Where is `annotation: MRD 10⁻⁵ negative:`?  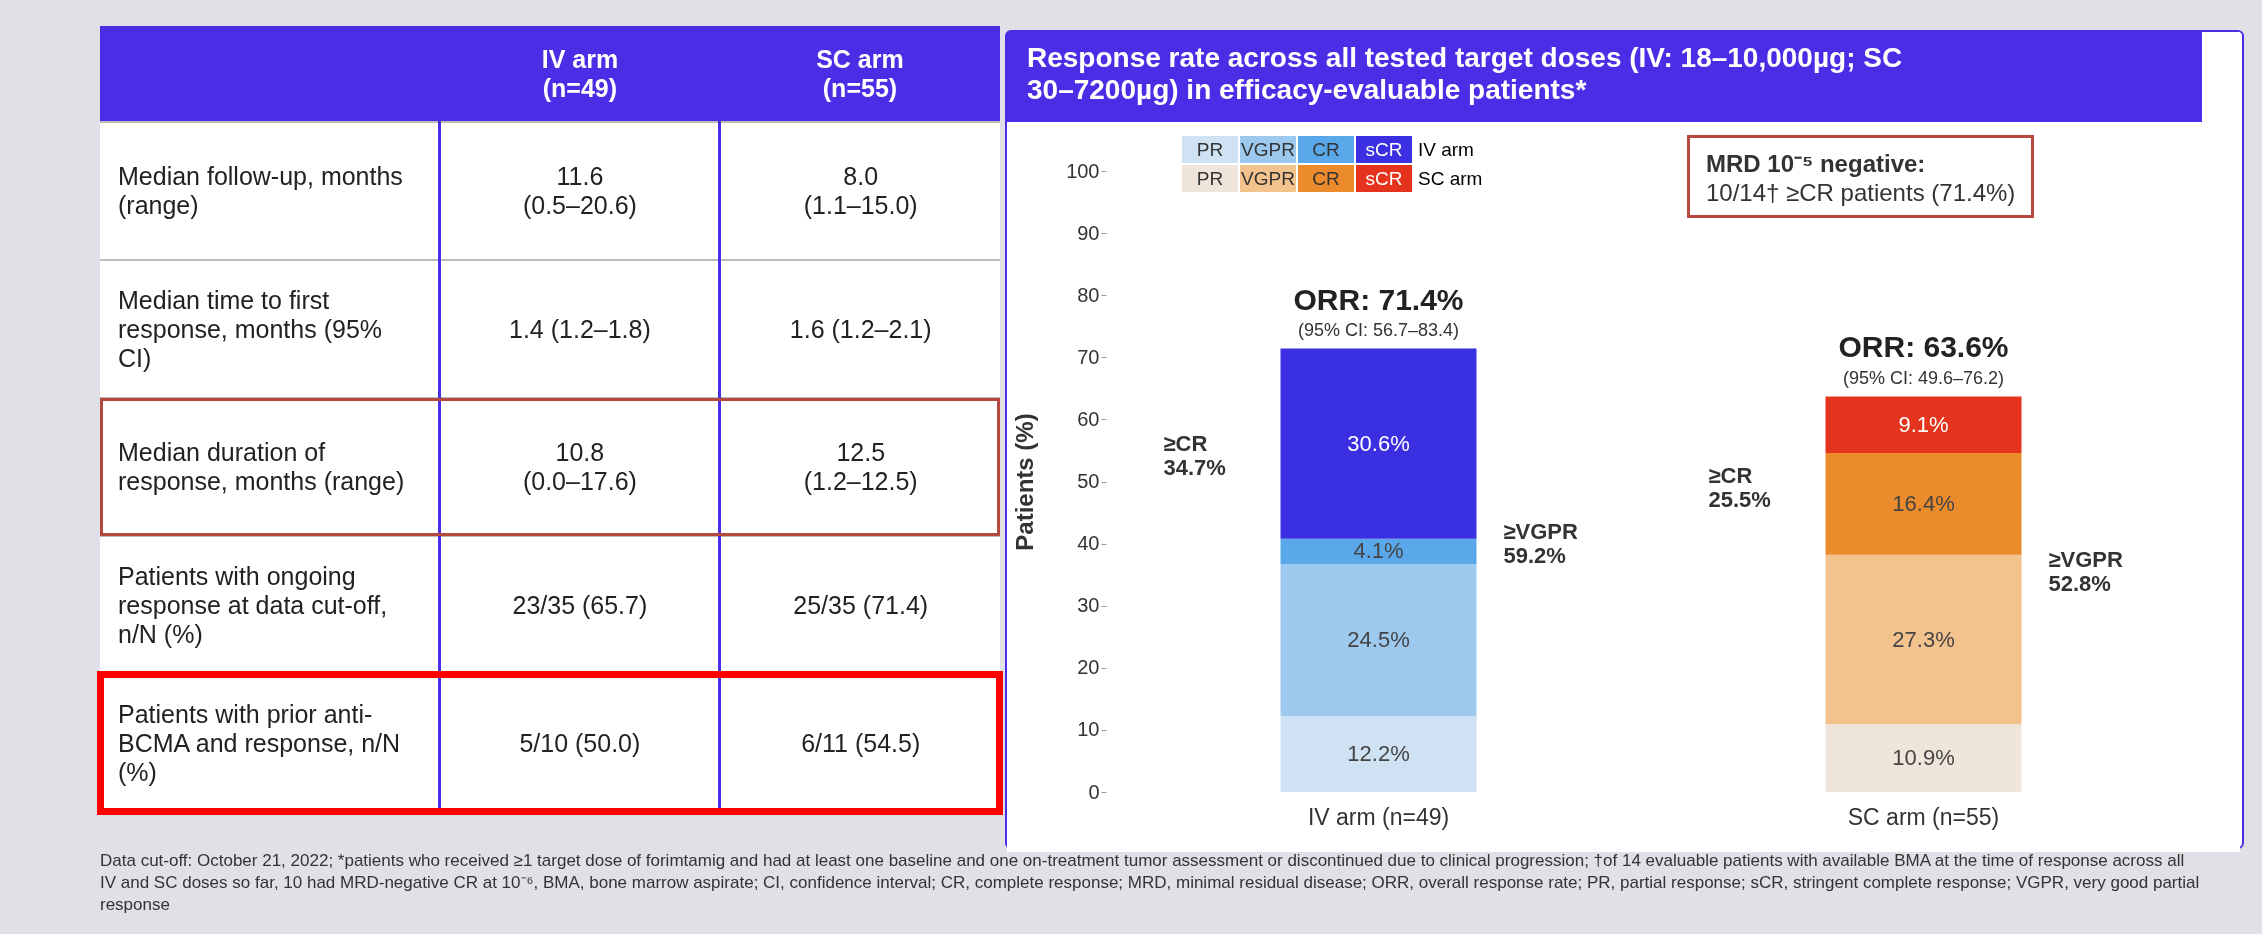 annotation: MRD 10⁻⁵ negative: is located at coordinates (1816, 163).